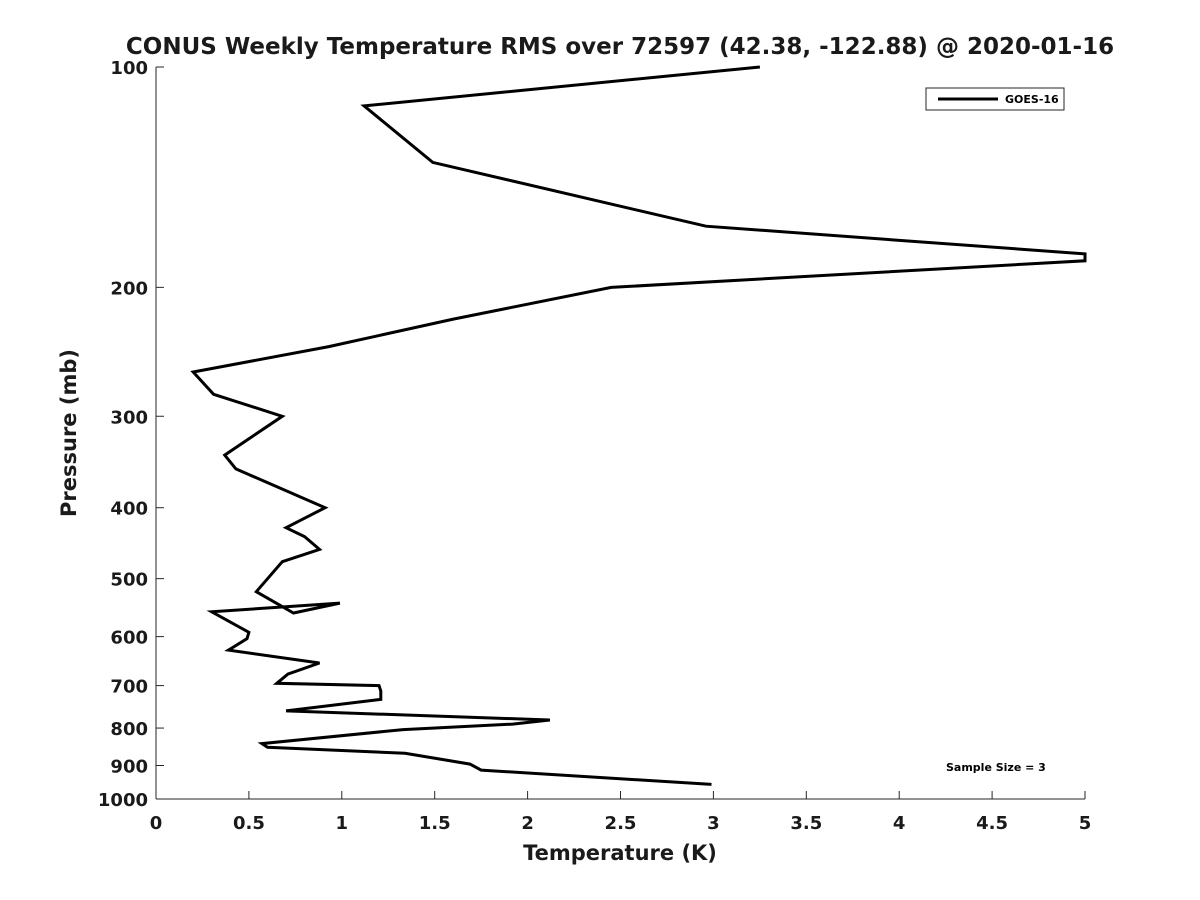  Describe the element at coordinates (1032, 99) in the screenshot. I see `legend-label-goes-16: GOES-16` at that location.